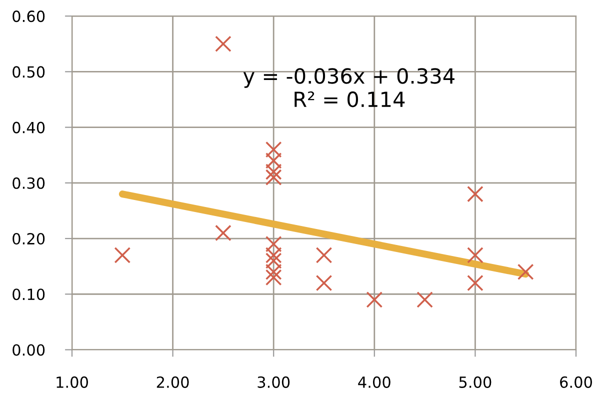  Describe the element at coordinates (576, 382) in the screenshot. I see `x-tick-label: 6.00` at that location.